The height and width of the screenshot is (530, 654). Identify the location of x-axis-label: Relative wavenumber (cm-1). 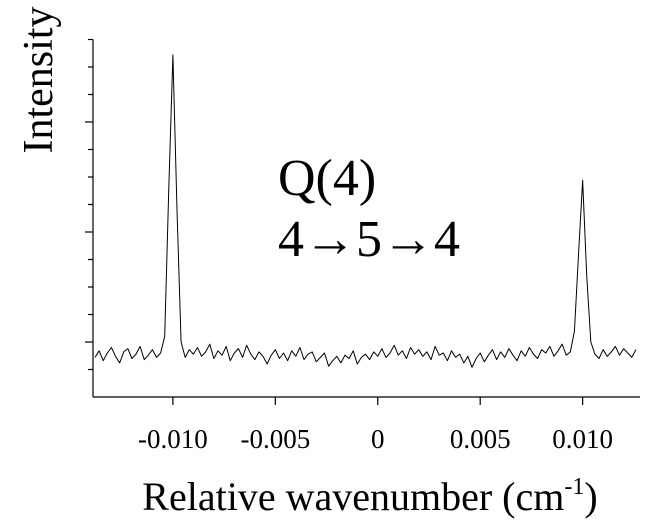
(369, 496).